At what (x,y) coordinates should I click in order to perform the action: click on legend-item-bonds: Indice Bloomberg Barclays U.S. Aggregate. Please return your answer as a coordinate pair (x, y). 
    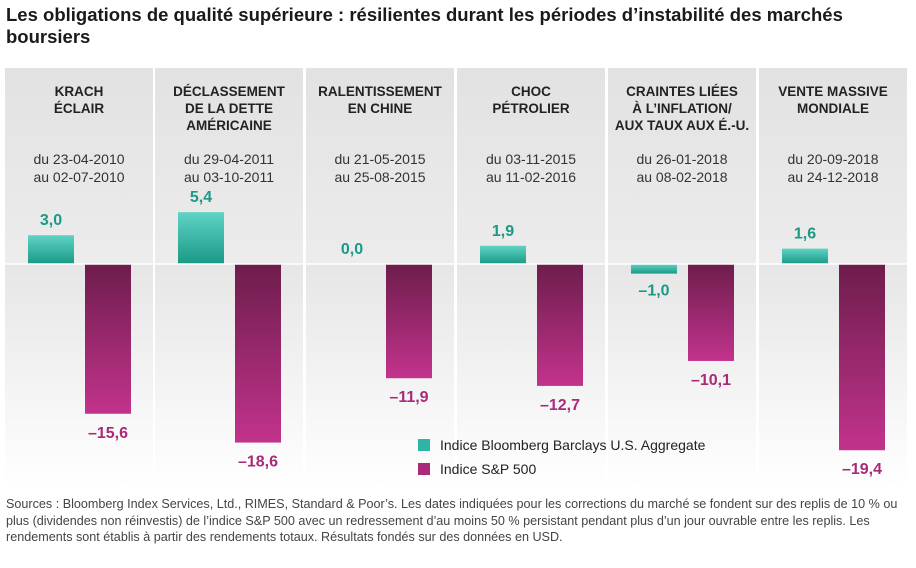
    Looking at the image, I should click on (561, 445).